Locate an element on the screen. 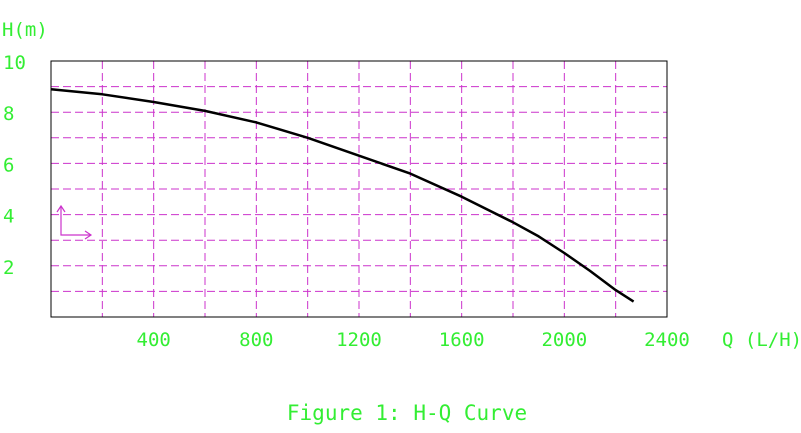 Image resolution: width=801 pixels, height=433 pixels. y-axis-title: H(m) is located at coordinates (25, 30).